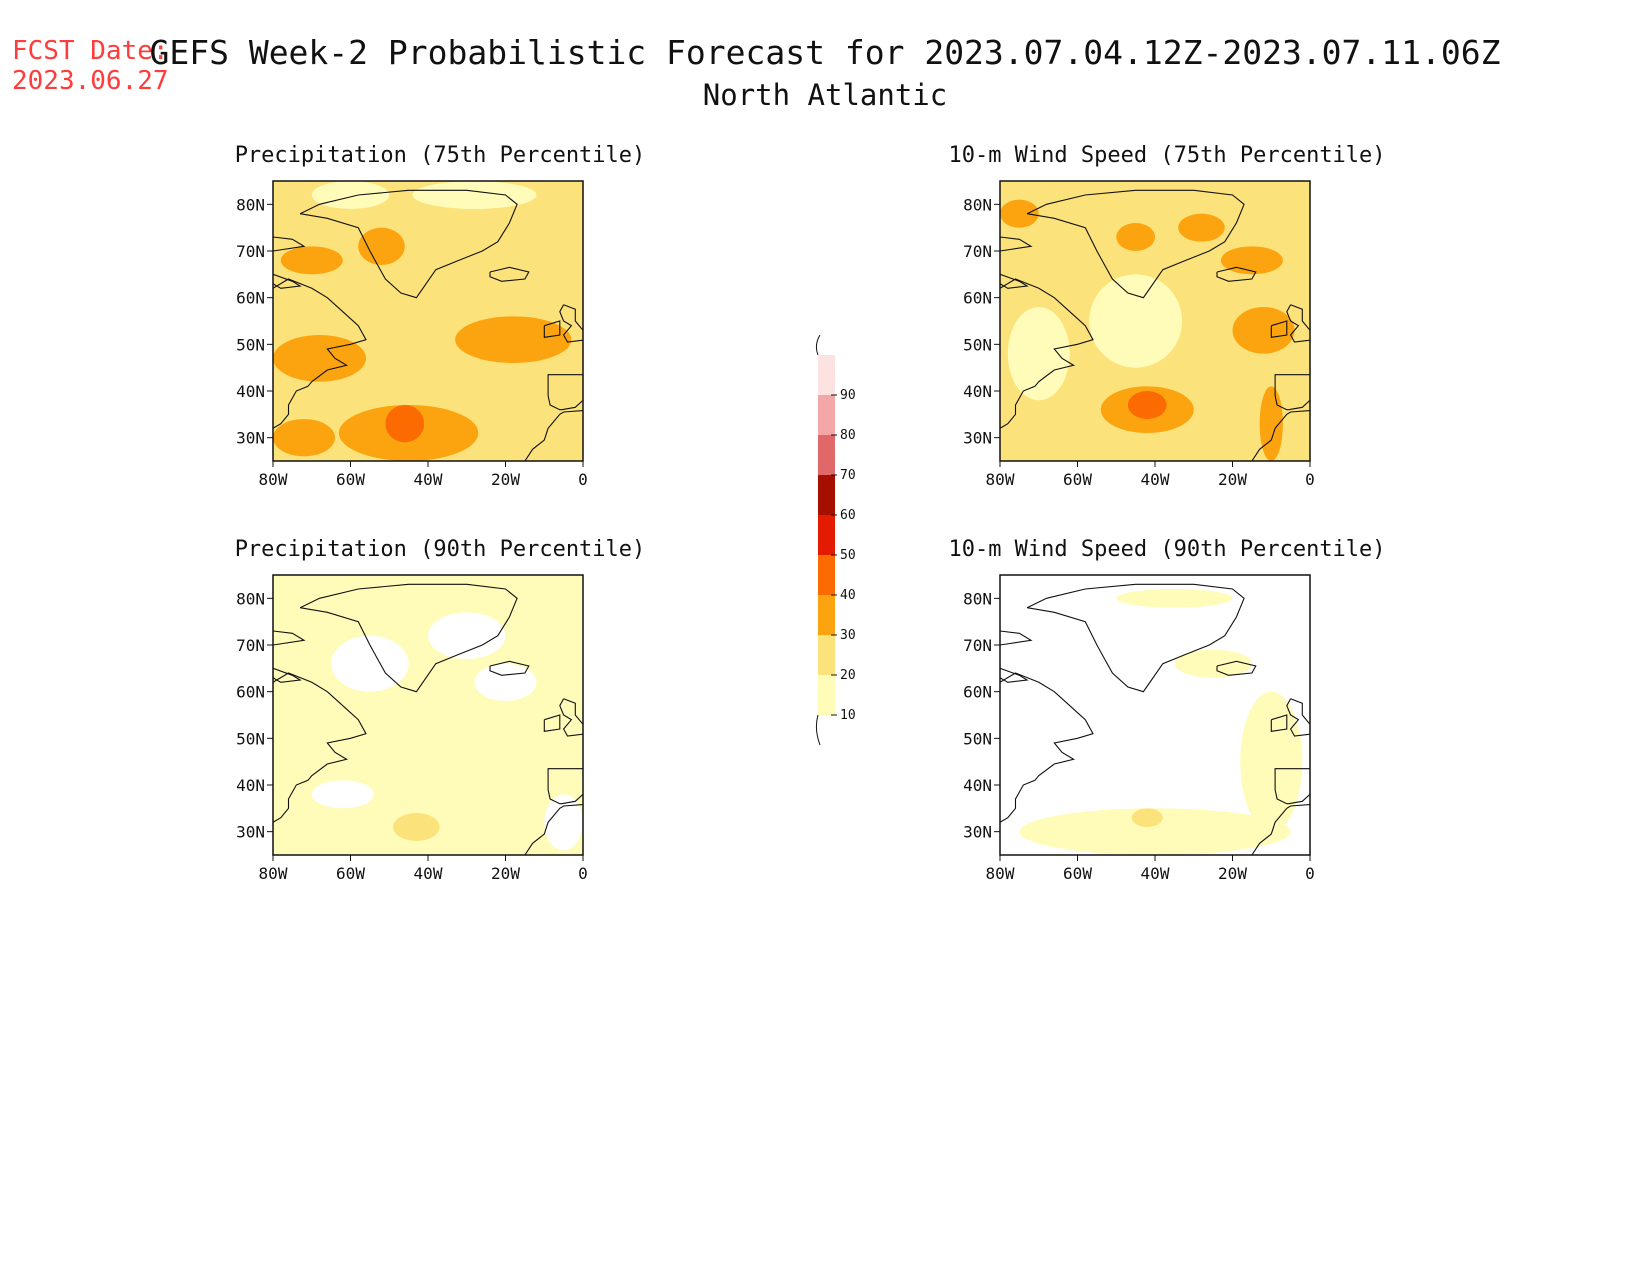  Describe the element at coordinates (1167, 549) in the screenshot. I see `panel-title: 10-m Wind Speed (90th Percentile)` at that location.